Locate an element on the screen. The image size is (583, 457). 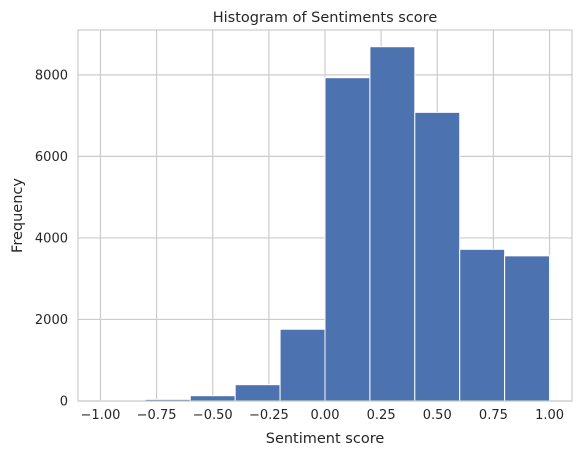
y-axis-label: Frequency is located at coordinates (18, 215).